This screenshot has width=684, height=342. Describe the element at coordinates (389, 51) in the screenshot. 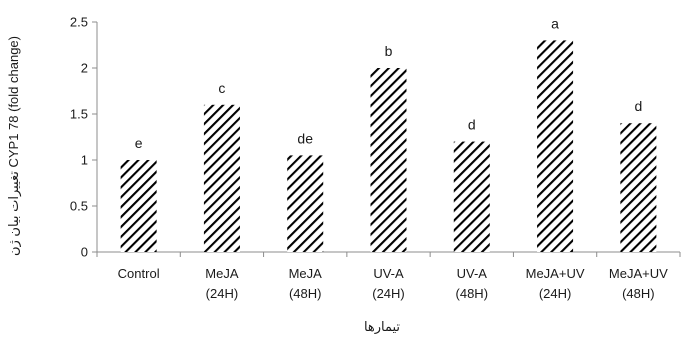

I see `significance-letter: b` at that location.